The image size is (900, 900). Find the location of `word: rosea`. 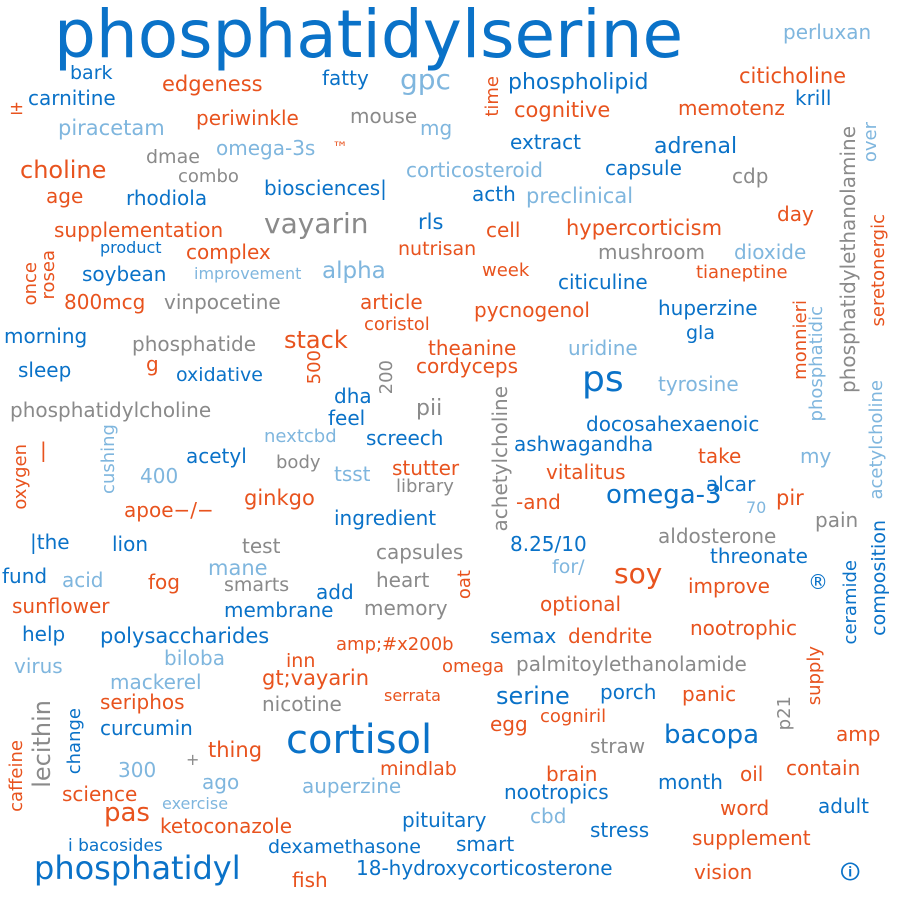

word: rosea is located at coordinates (48, 275).